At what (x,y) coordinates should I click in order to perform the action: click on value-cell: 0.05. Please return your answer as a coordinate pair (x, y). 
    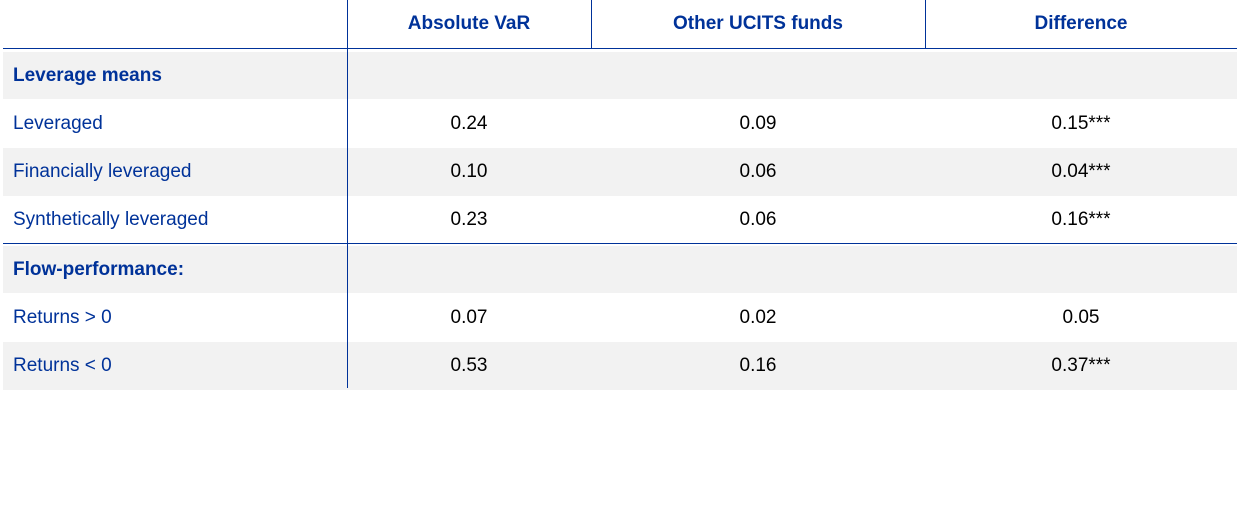
    Looking at the image, I should click on (1081, 317).